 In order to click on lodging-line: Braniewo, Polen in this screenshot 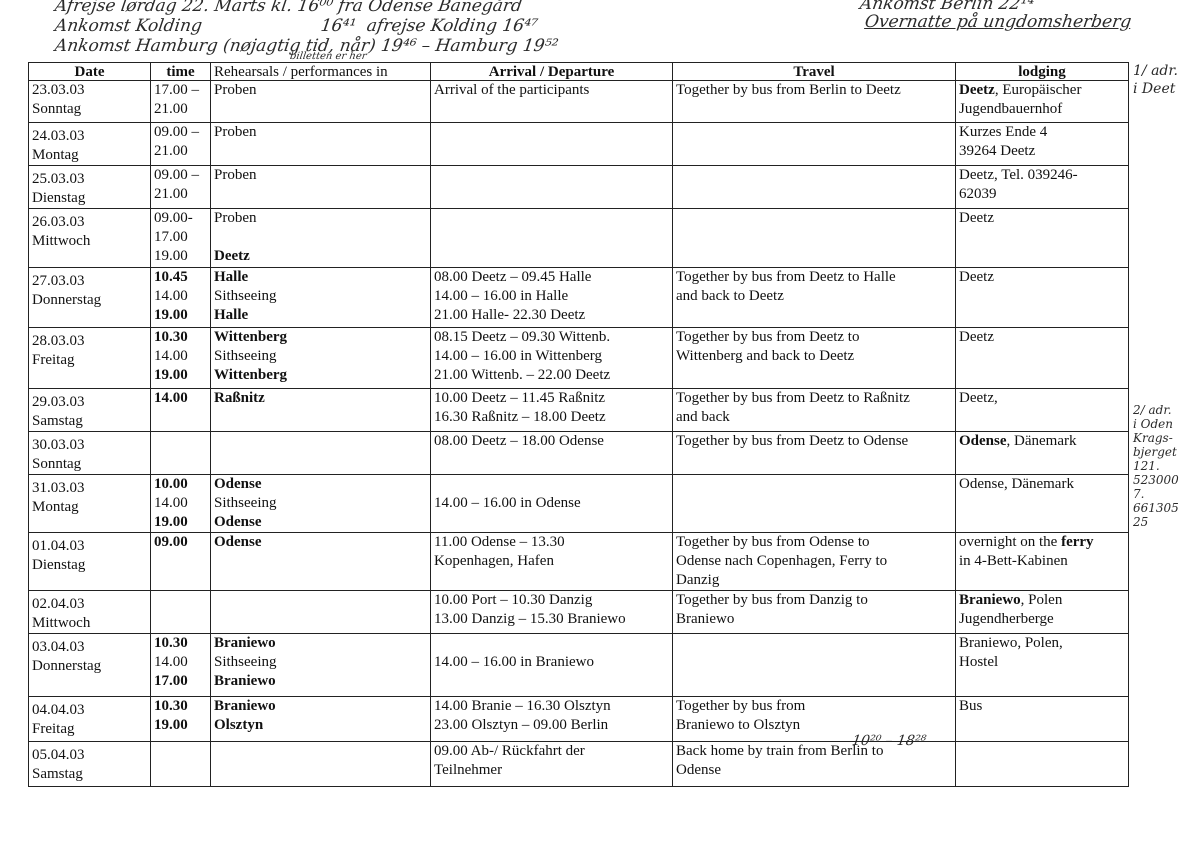, I will do `click(1042, 601)`.